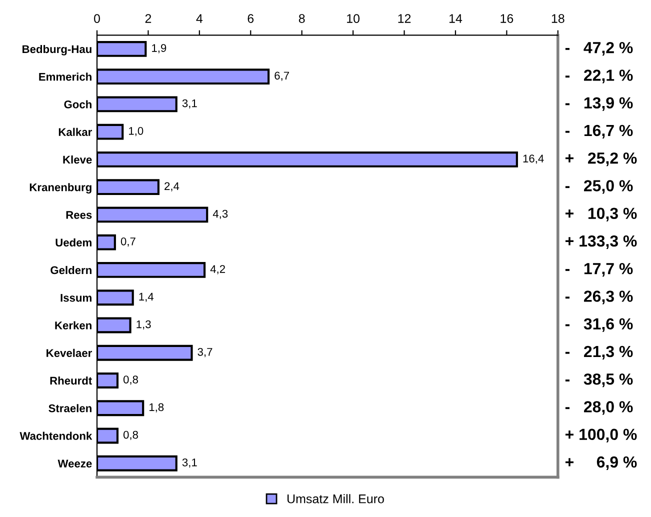 Image resolution: width=651 pixels, height=517 pixels. I want to click on data-label: 1,8, so click(156, 407).